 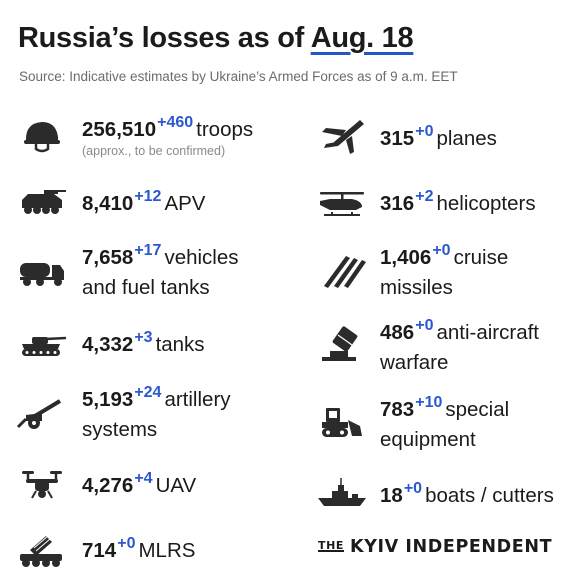 I want to click on stat-label-line2: warfare, so click(x=414, y=362).